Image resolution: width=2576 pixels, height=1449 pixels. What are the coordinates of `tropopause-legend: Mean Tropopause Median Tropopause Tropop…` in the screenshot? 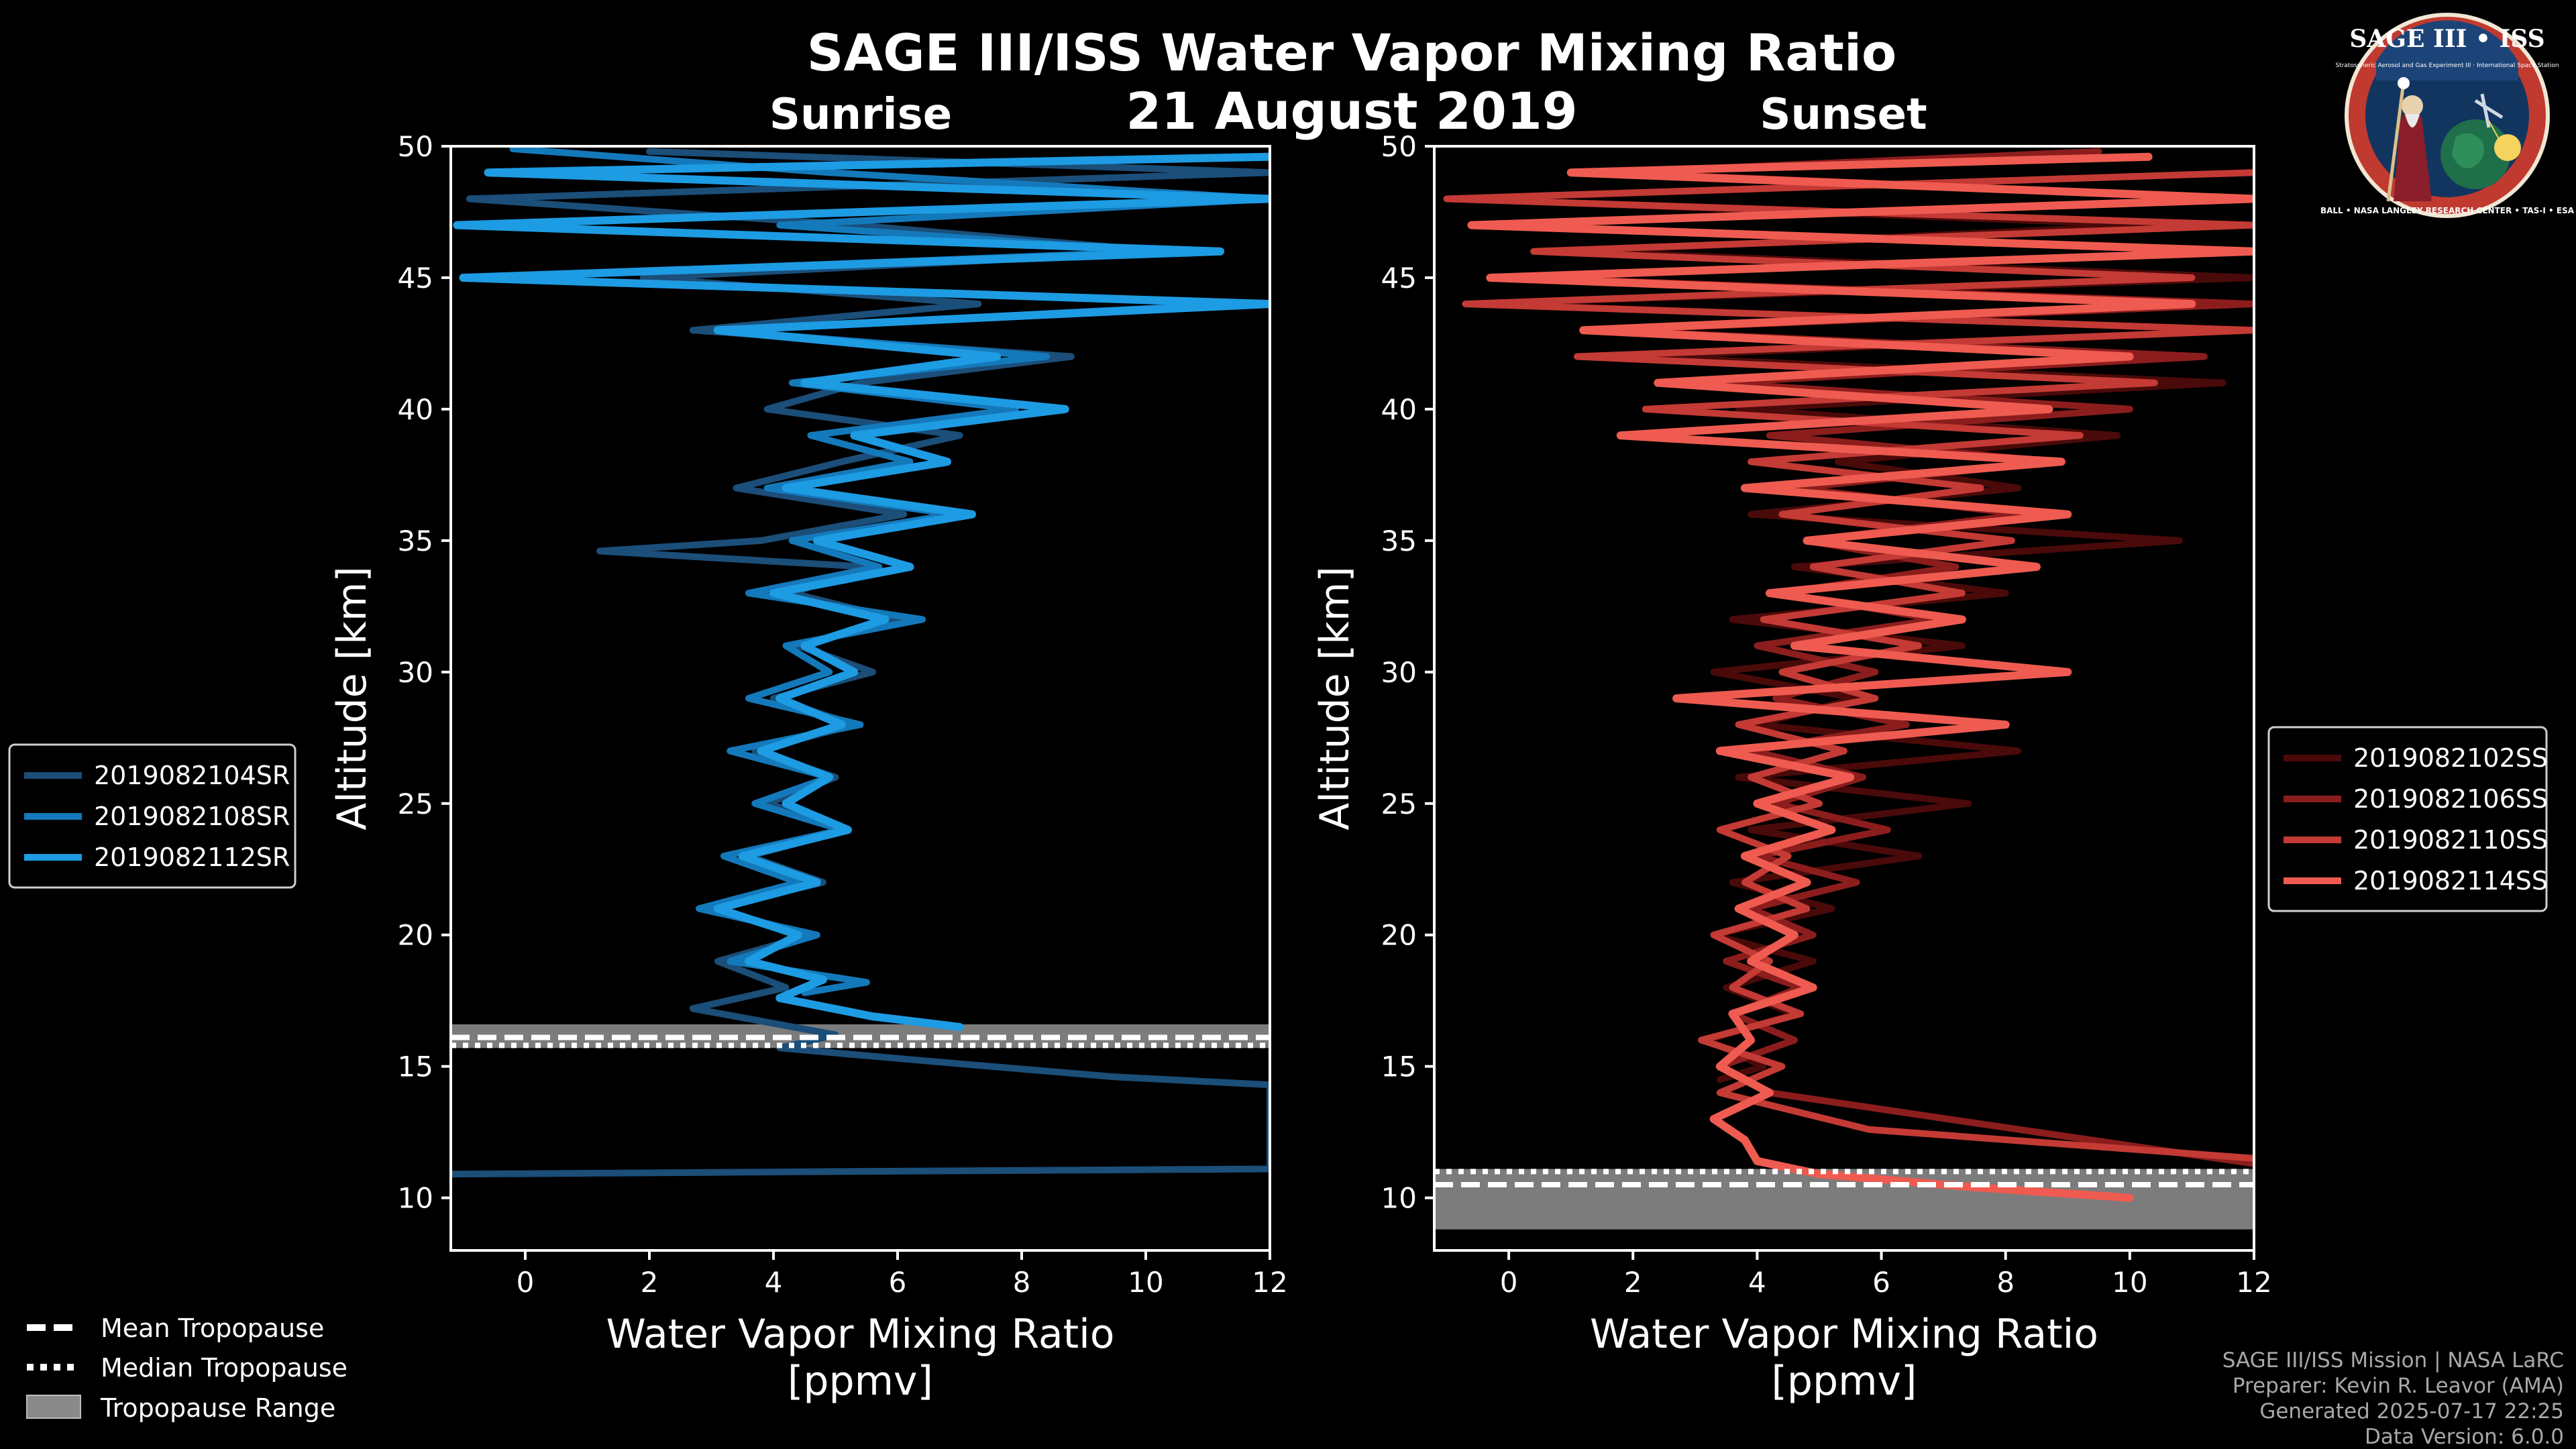 It's located at (186, 1368).